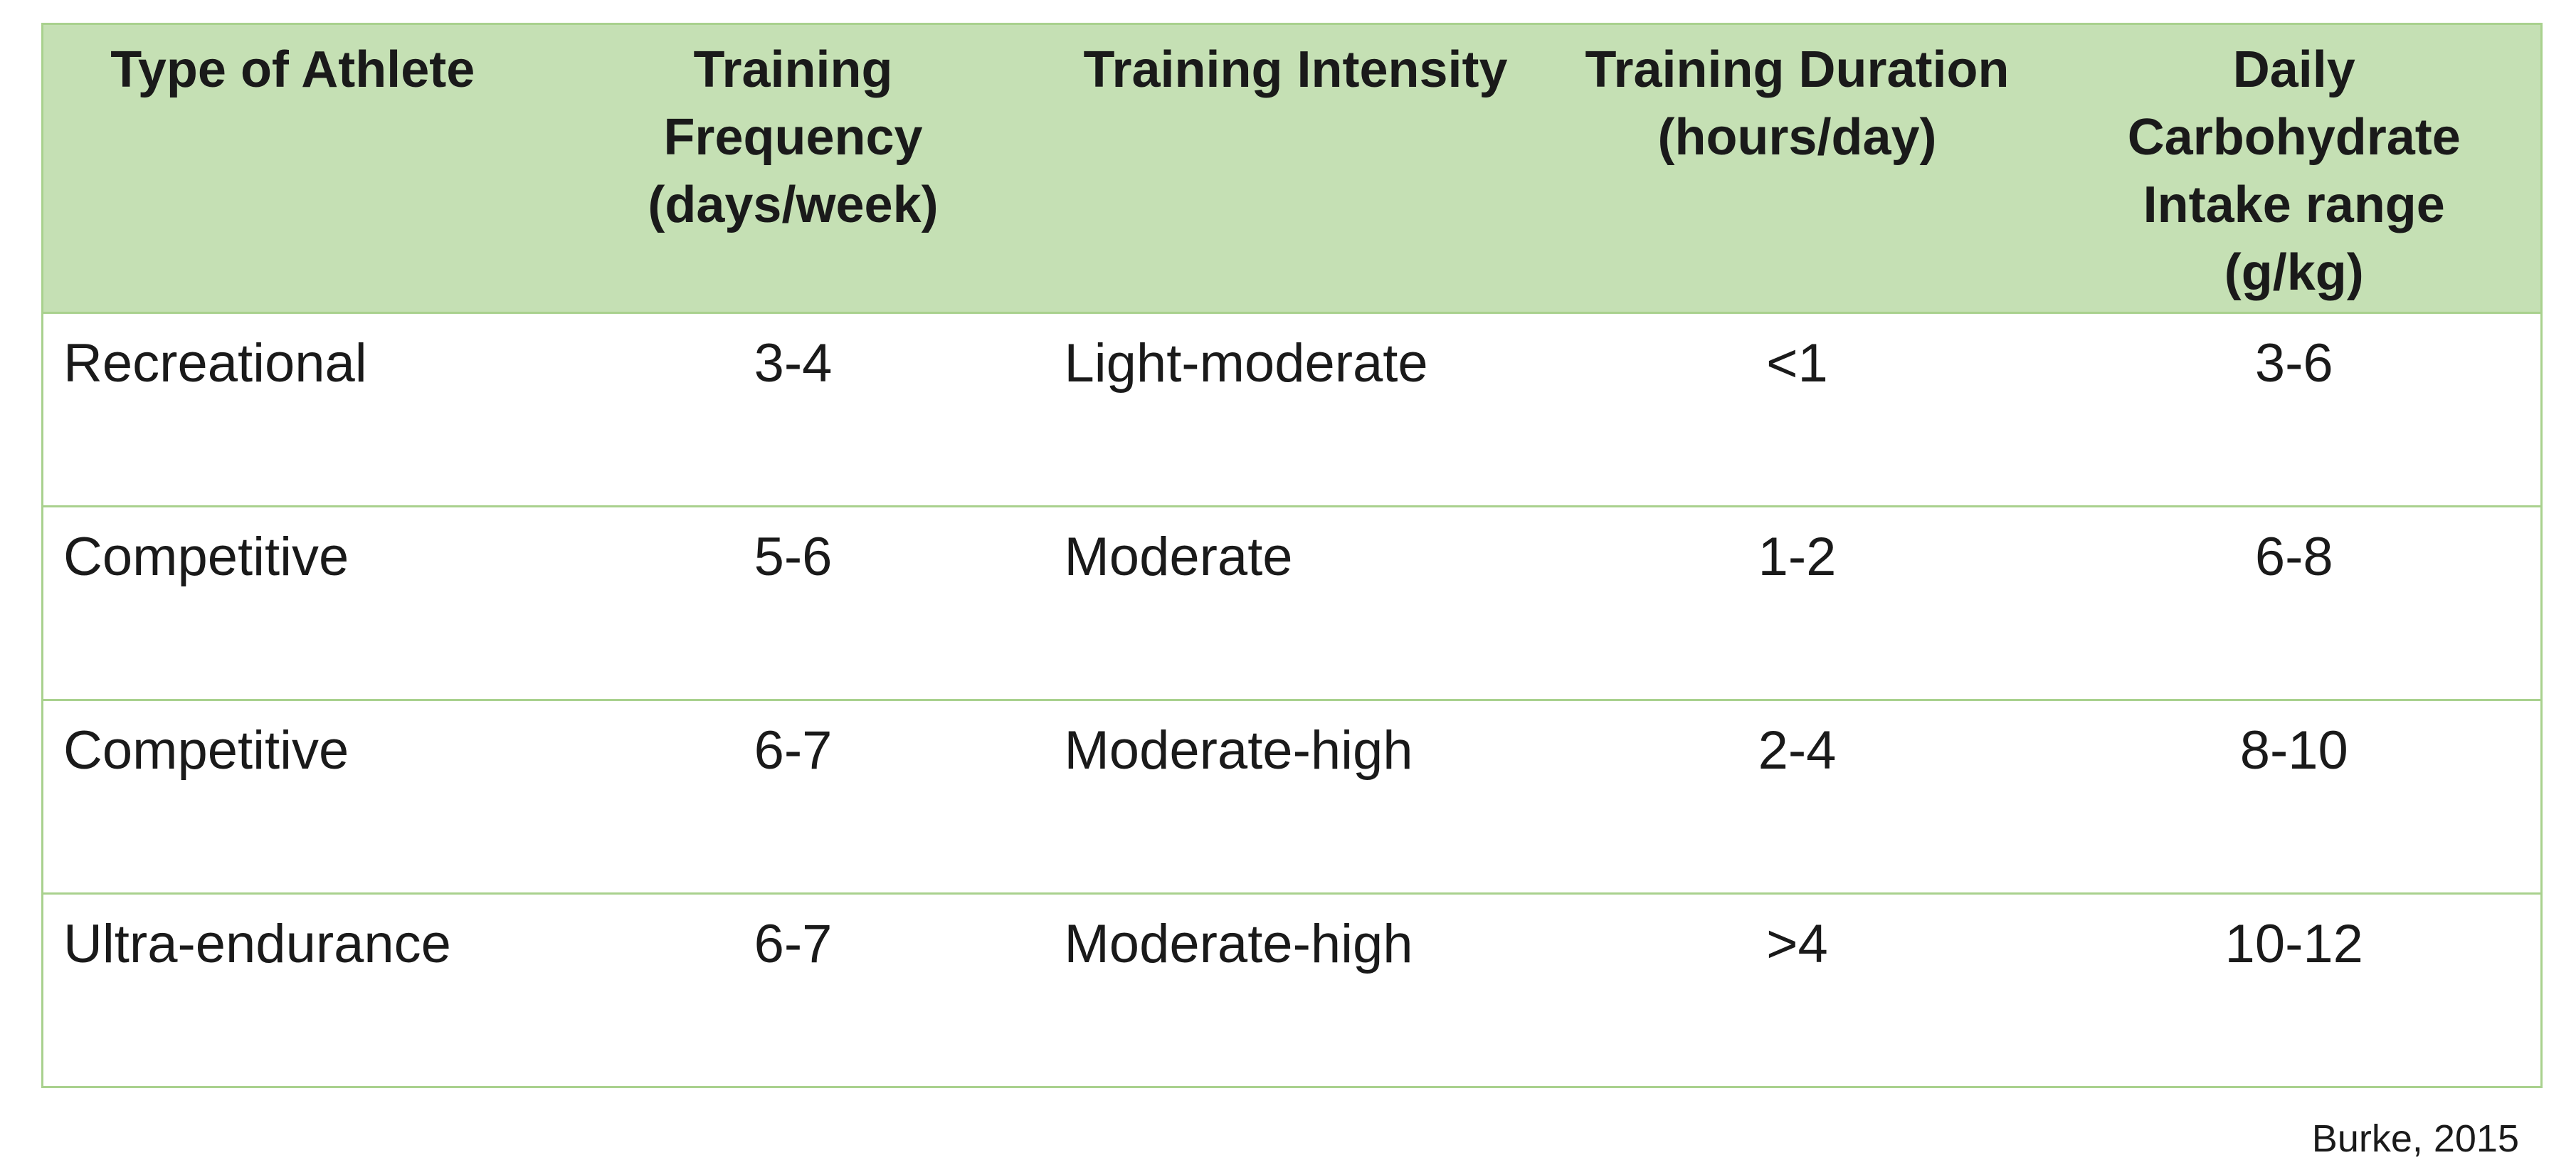 This screenshot has height=1170, width=2576. What do you see at coordinates (1797, 168) in the screenshot?
I see `header-training-duration: Training Duration (hours/day)` at bounding box center [1797, 168].